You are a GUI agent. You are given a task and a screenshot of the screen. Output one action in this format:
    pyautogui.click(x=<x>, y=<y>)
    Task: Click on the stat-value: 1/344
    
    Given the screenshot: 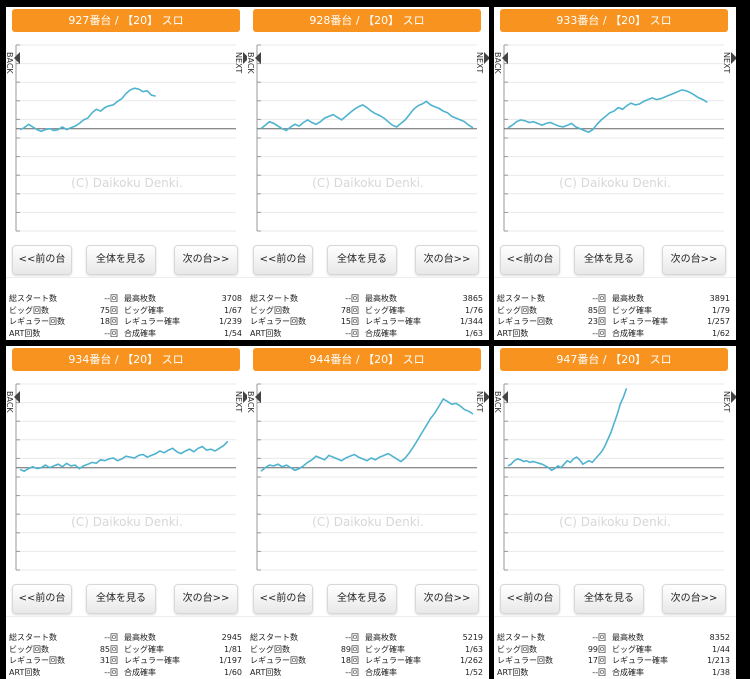 What is the action you would take?
    pyautogui.click(x=471, y=321)
    